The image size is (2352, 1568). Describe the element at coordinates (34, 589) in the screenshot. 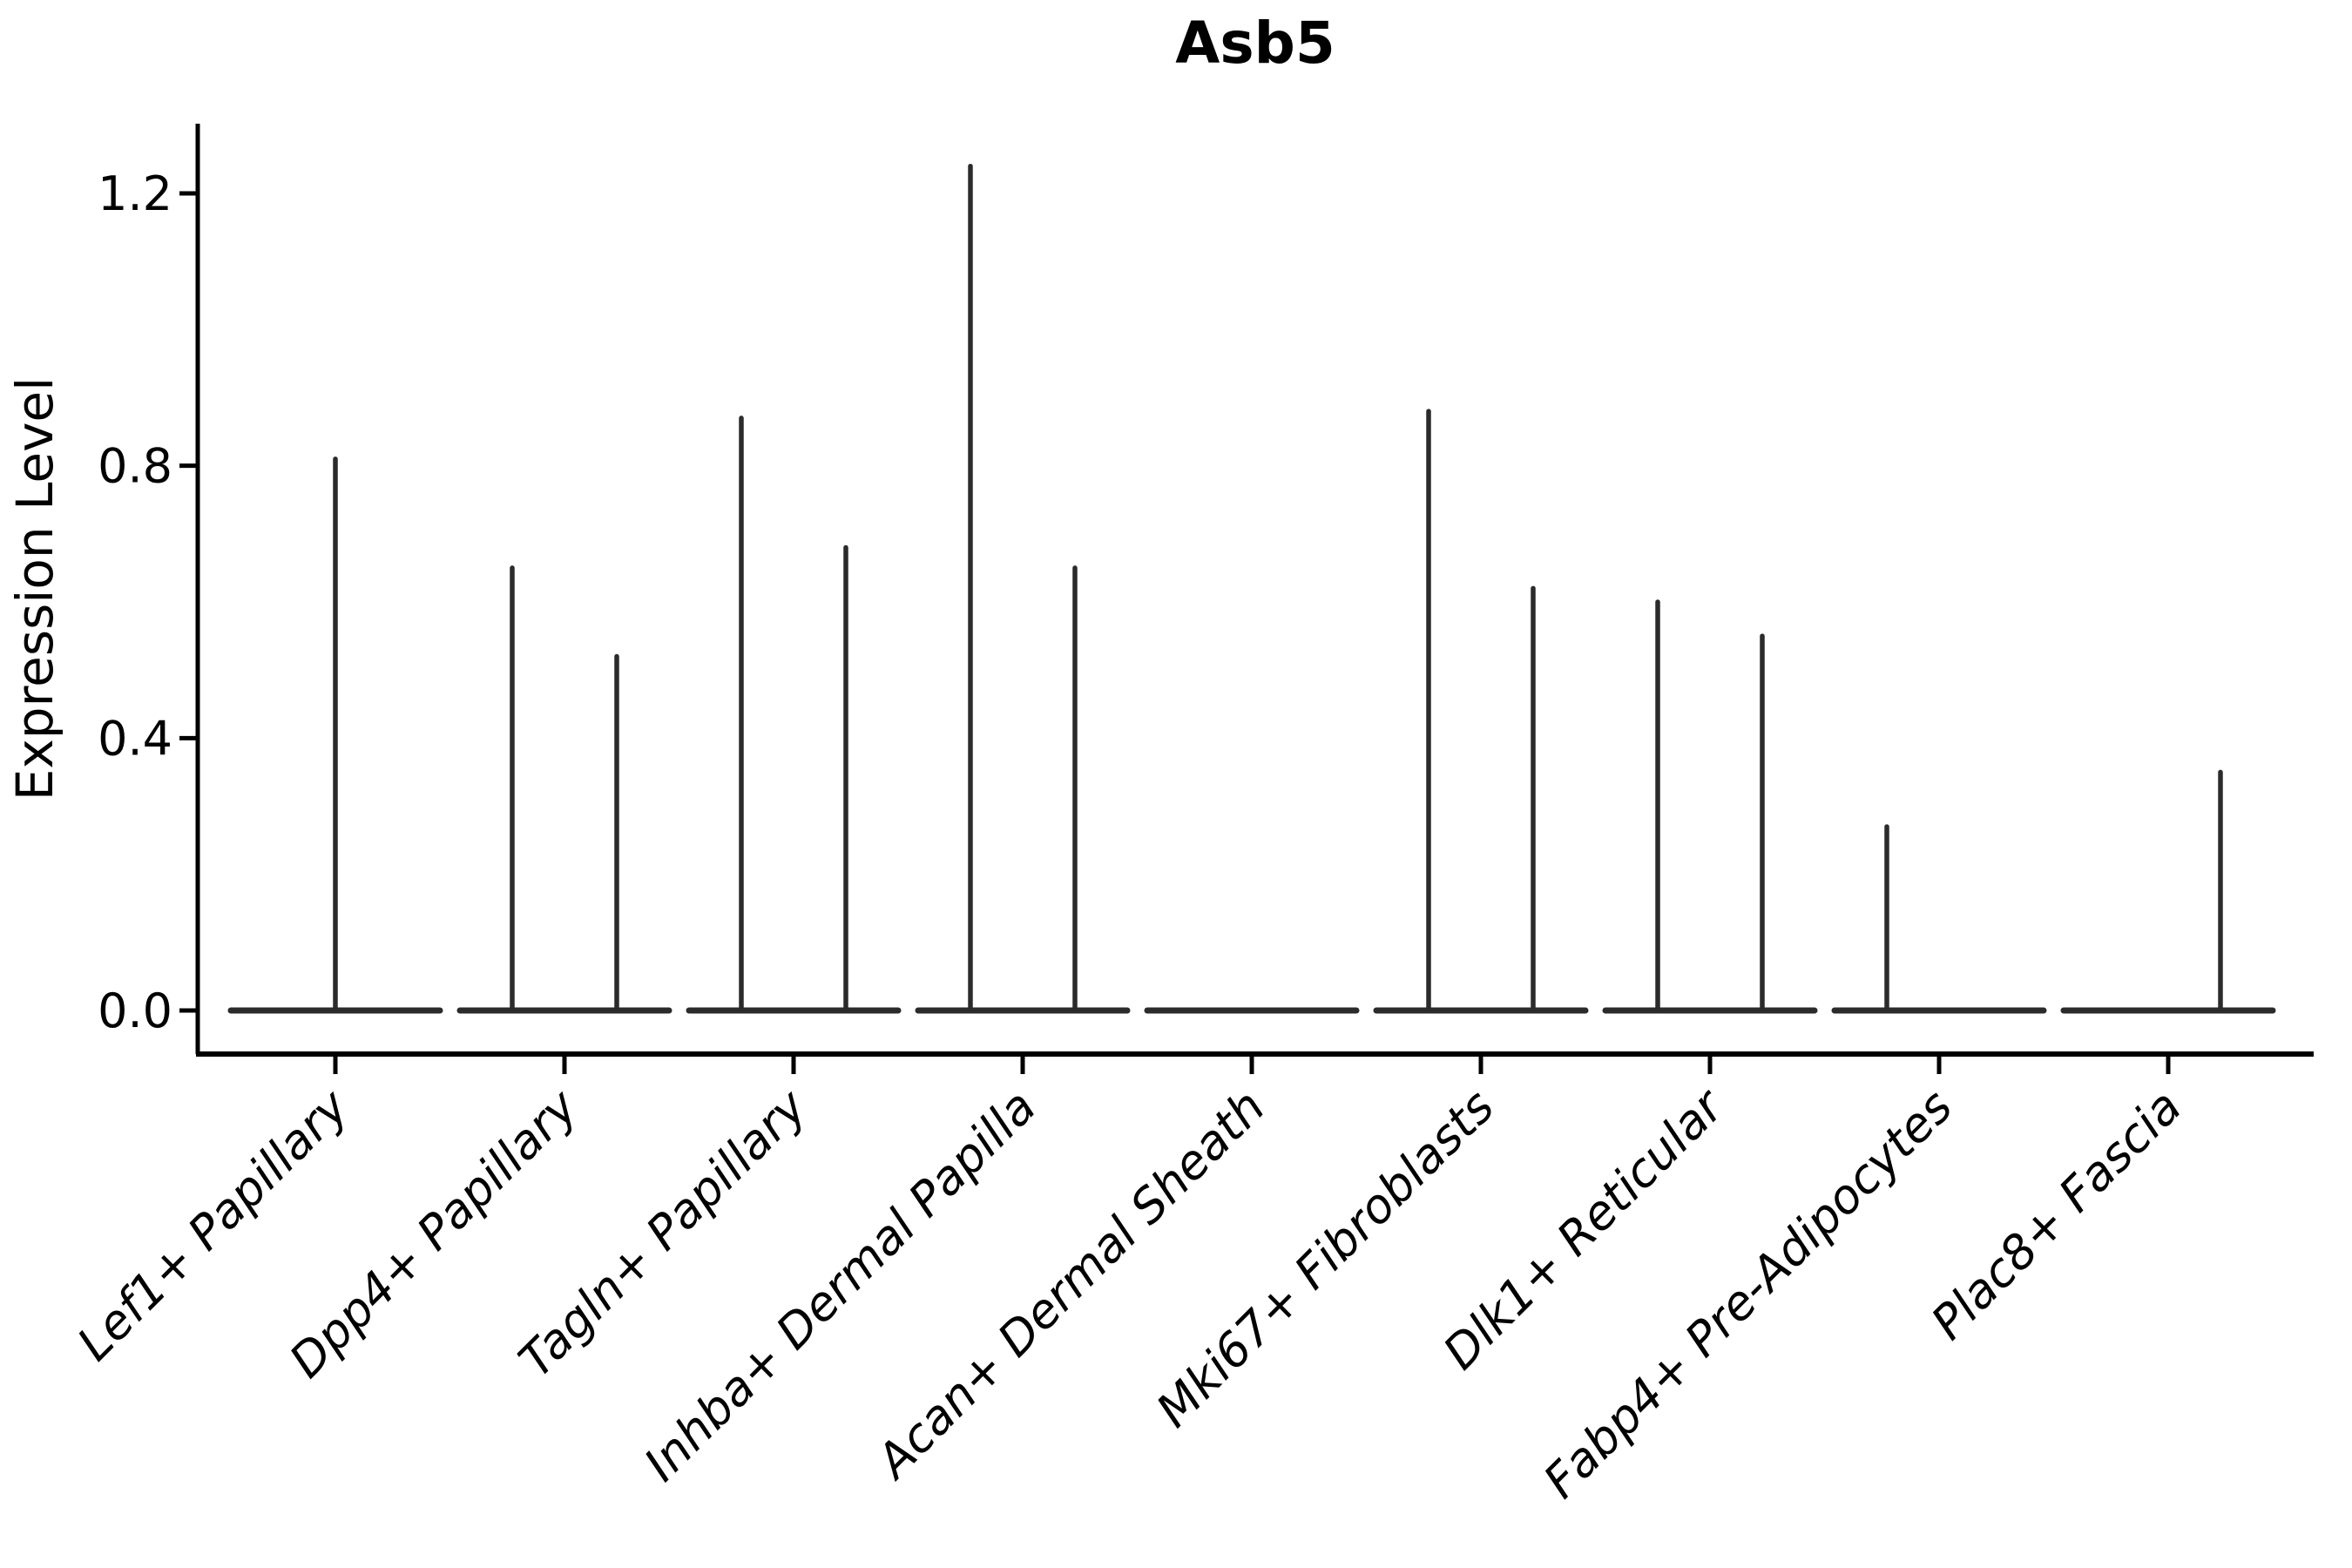

I see `y-axis-label: Expression Level` at that location.